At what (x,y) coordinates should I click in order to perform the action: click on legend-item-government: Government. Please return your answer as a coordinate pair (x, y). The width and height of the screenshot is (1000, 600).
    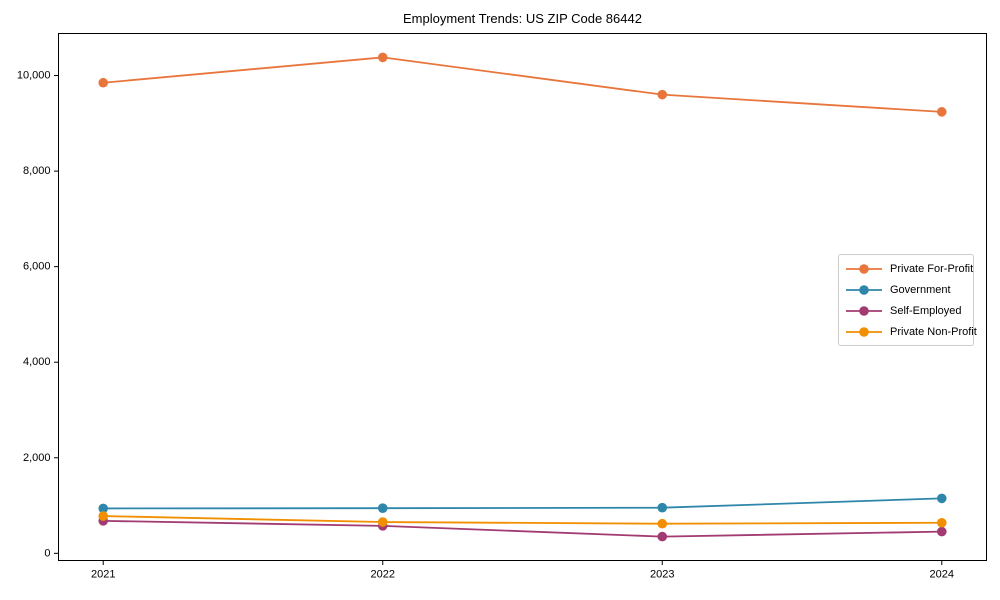
    Looking at the image, I should click on (906, 289).